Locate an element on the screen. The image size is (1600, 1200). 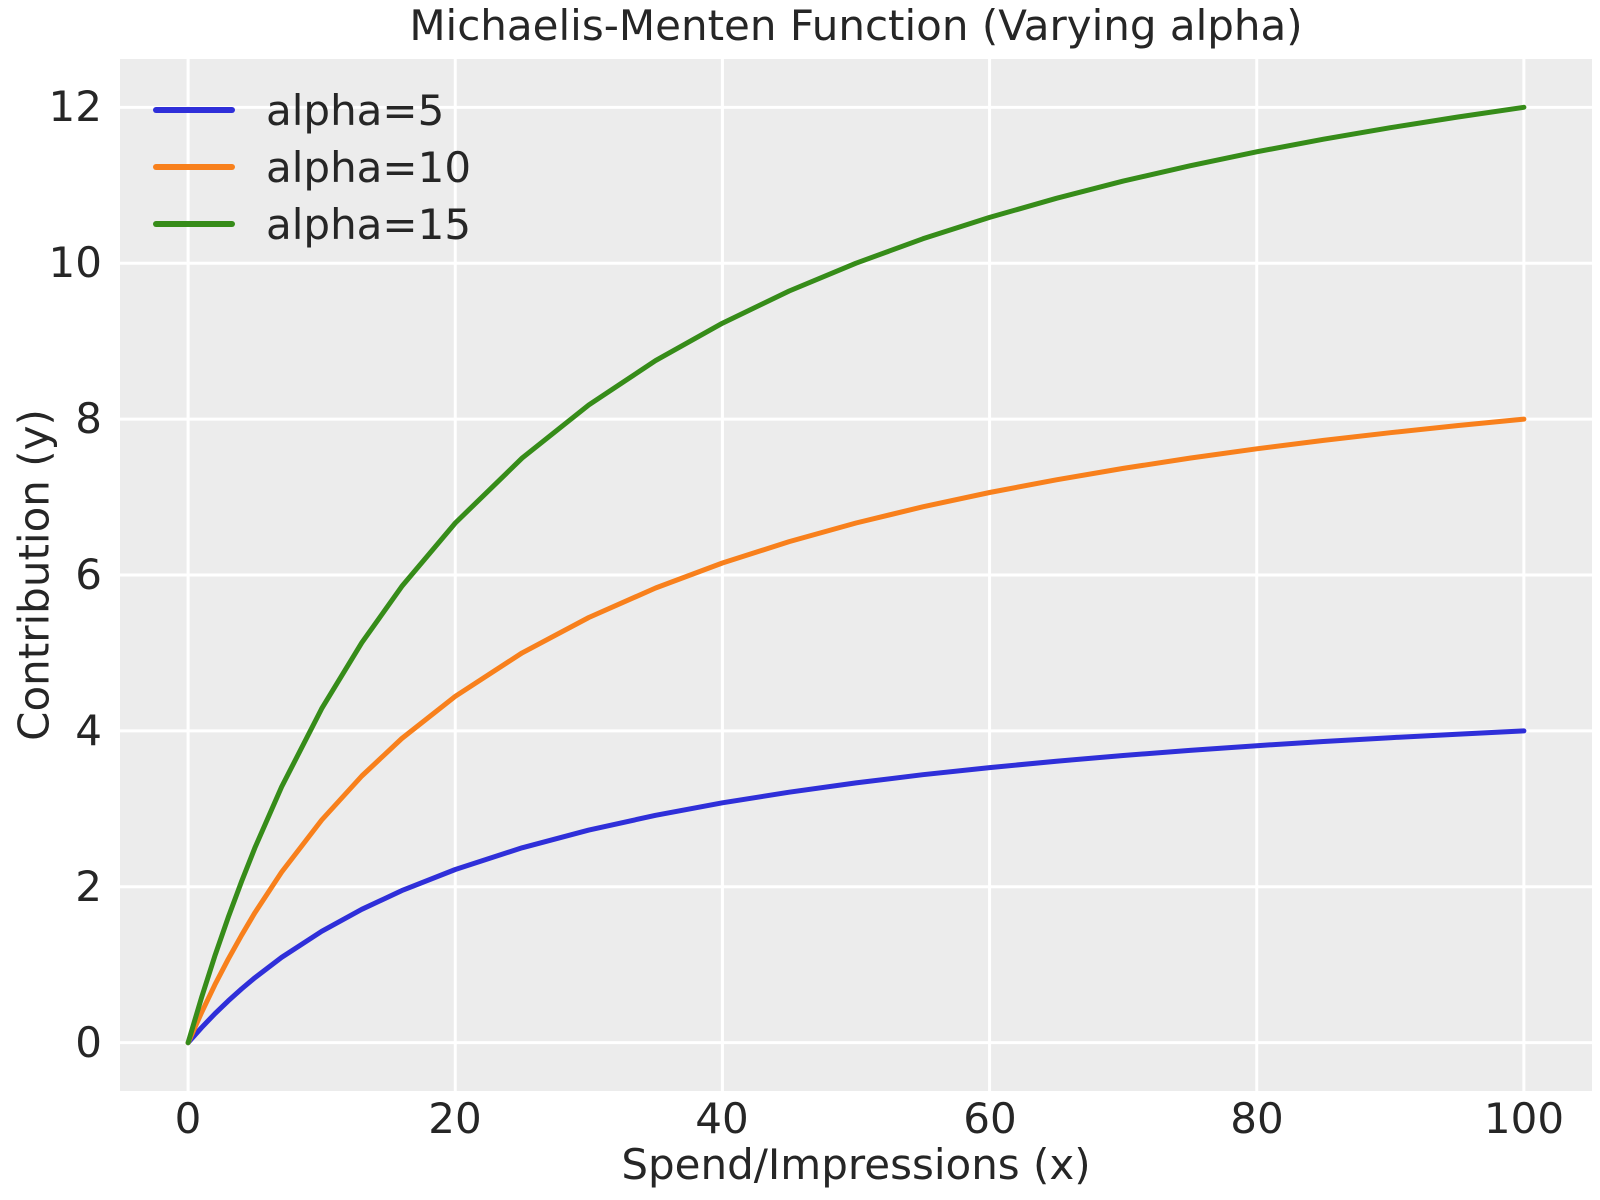
legend-label: alpha=10 is located at coordinates (369, 167).